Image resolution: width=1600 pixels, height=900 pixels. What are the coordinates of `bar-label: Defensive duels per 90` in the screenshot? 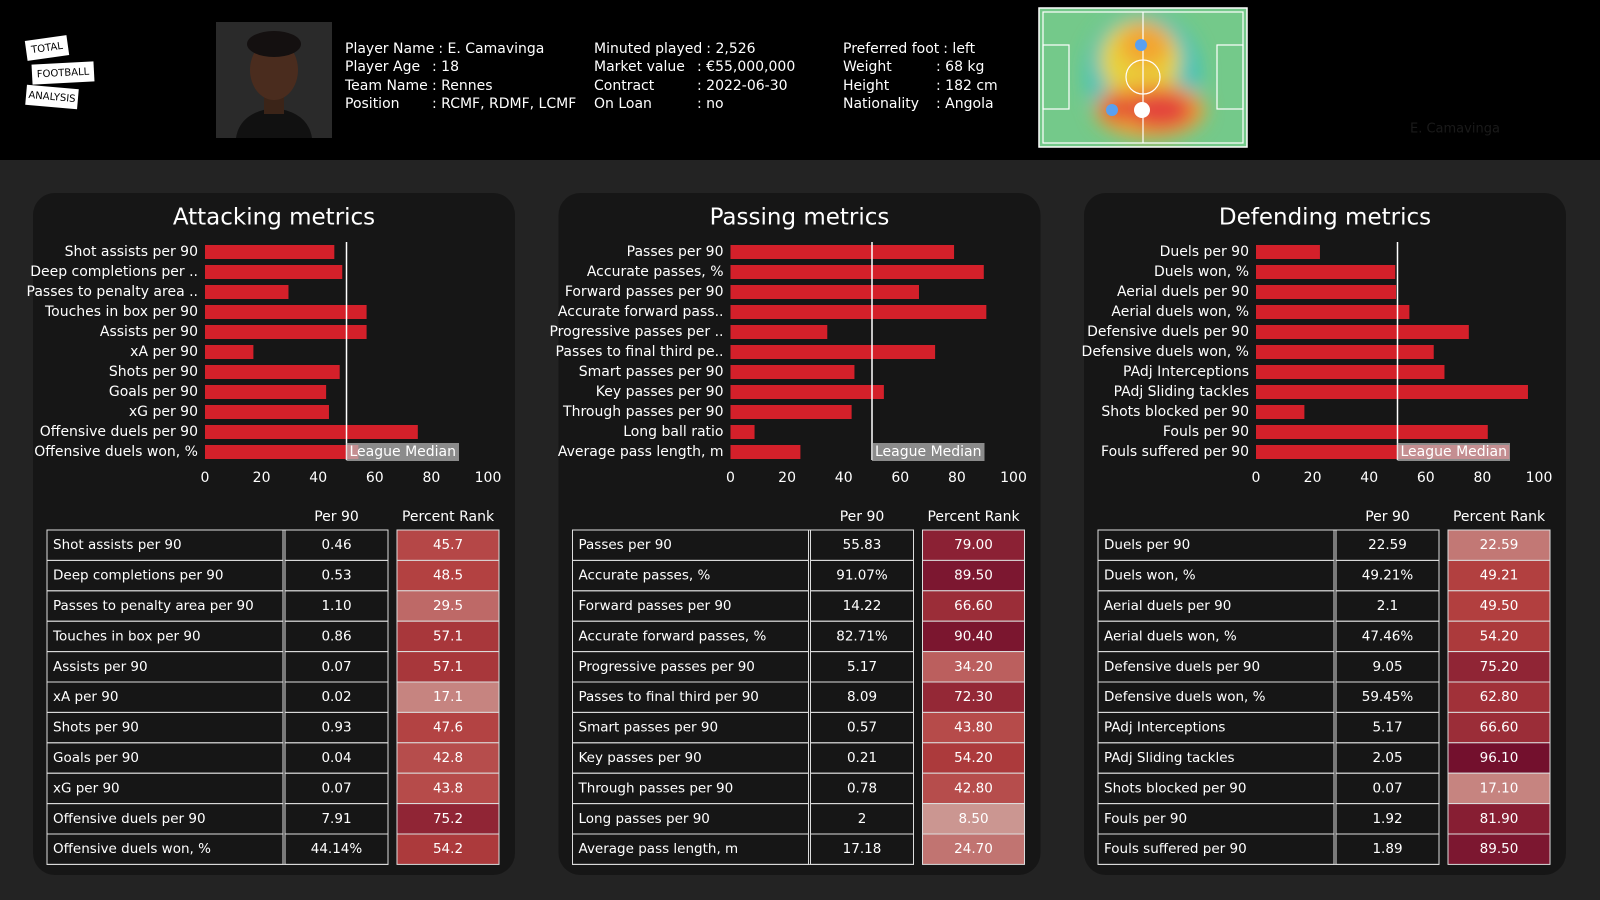 It's located at (1168, 332).